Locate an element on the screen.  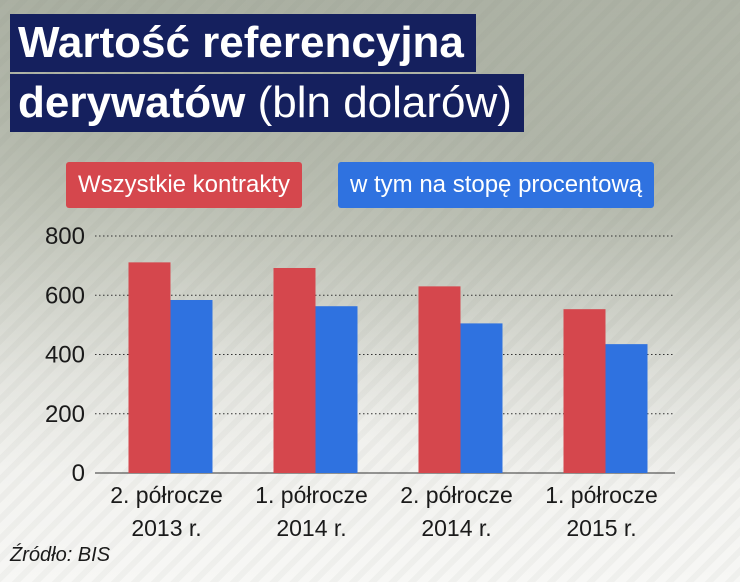
source-note: Źródło: BIS is located at coordinates (60, 555).